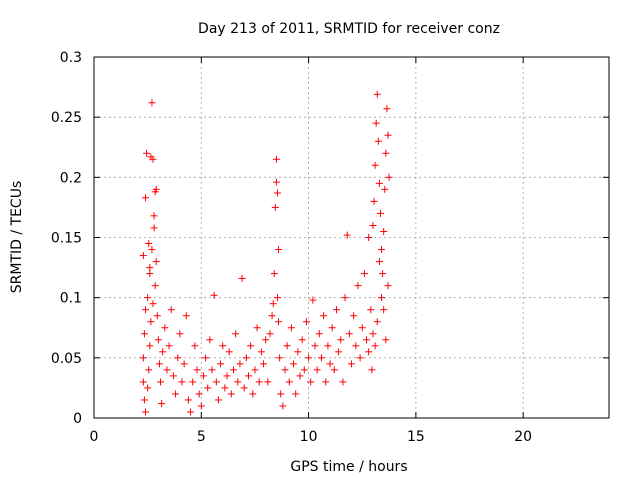  Describe the element at coordinates (66, 239) in the screenshot. I see `y-tick-label: 0.15` at that location.